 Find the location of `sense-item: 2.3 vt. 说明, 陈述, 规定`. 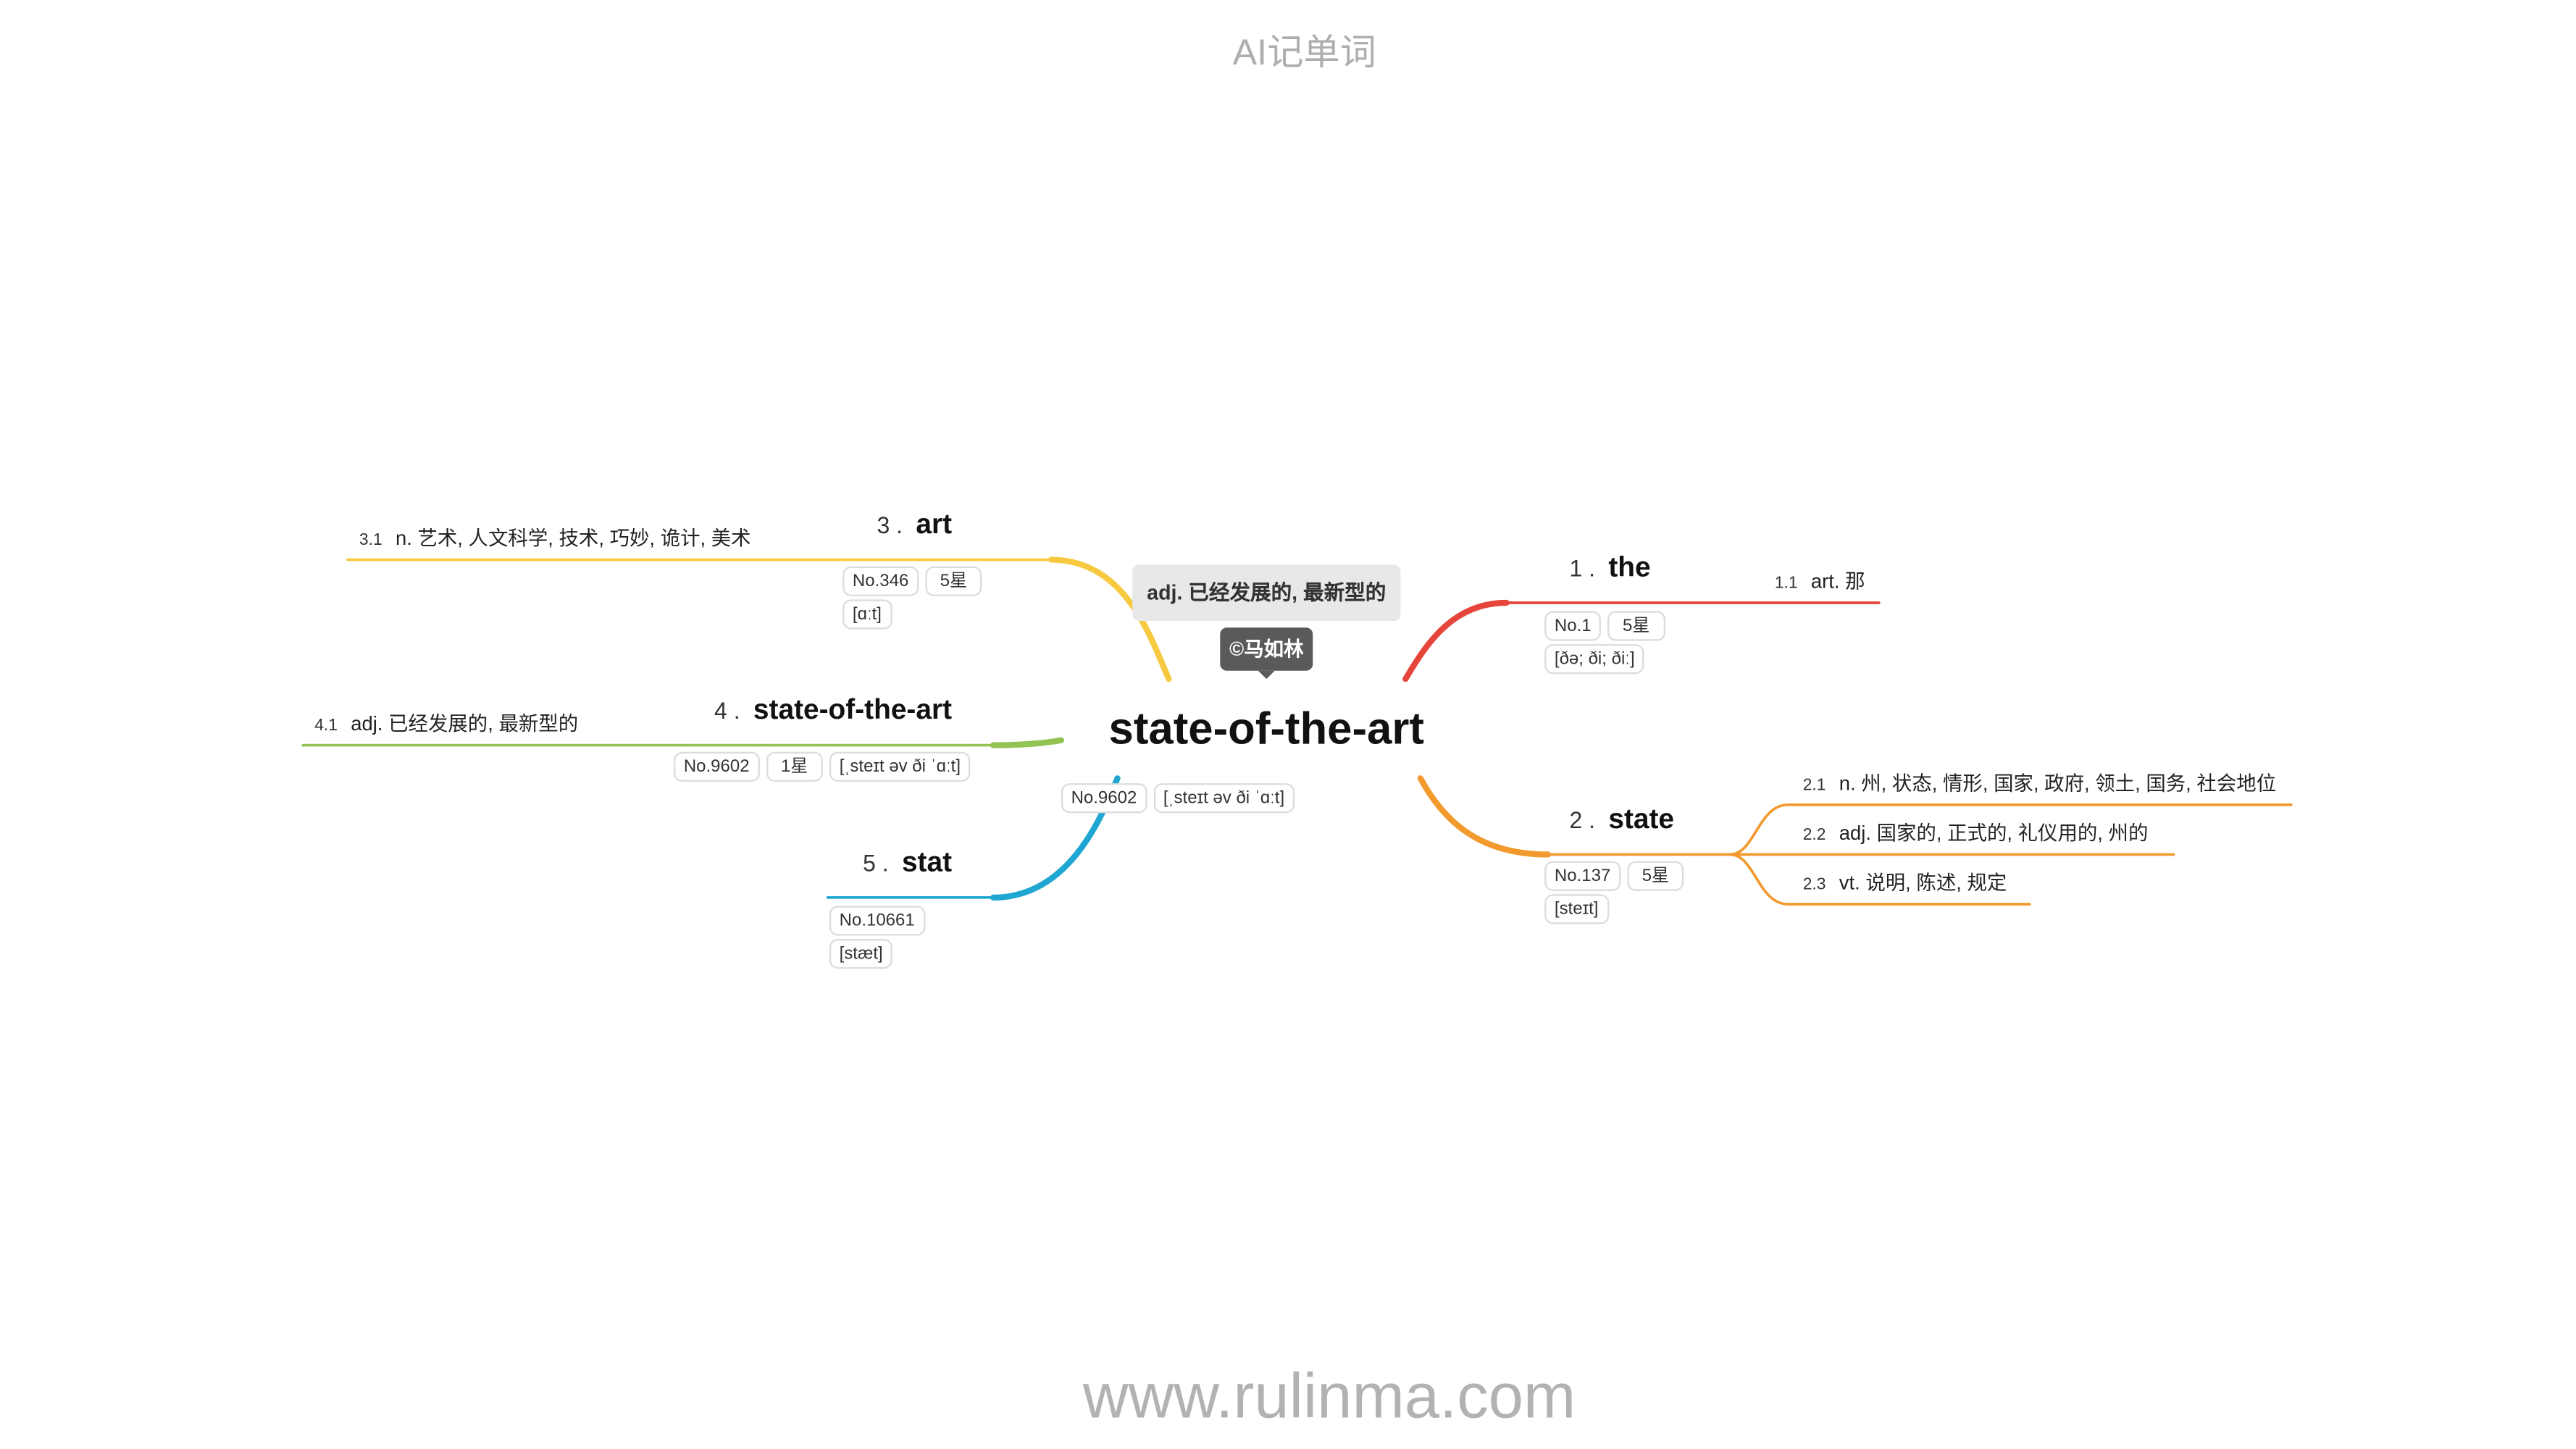

sense-item: 2.3 vt. 说明, 陈述, 规定 is located at coordinates (1905, 884).